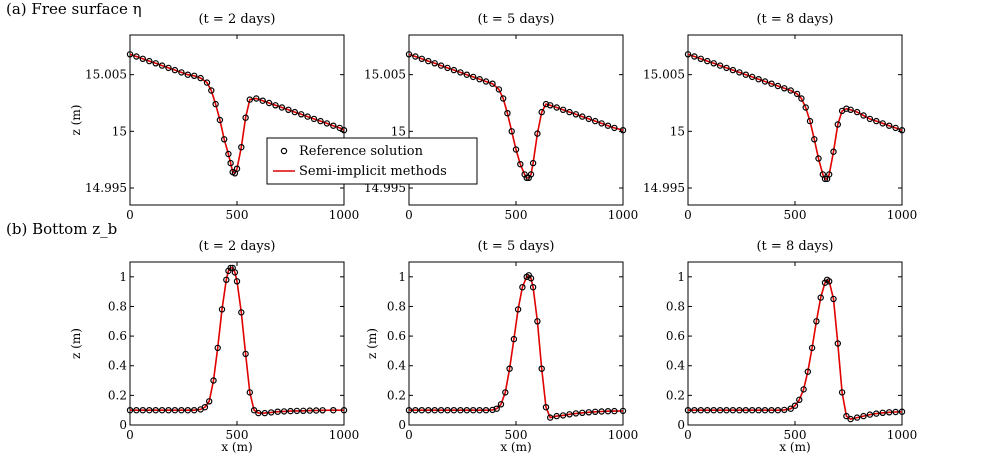 The height and width of the screenshot is (475, 997). What do you see at coordinates (373, 171) in the screenshot?
I see `legend-label-semi-implicit: Semi-implicit methods` at bounding box center [373, 171].